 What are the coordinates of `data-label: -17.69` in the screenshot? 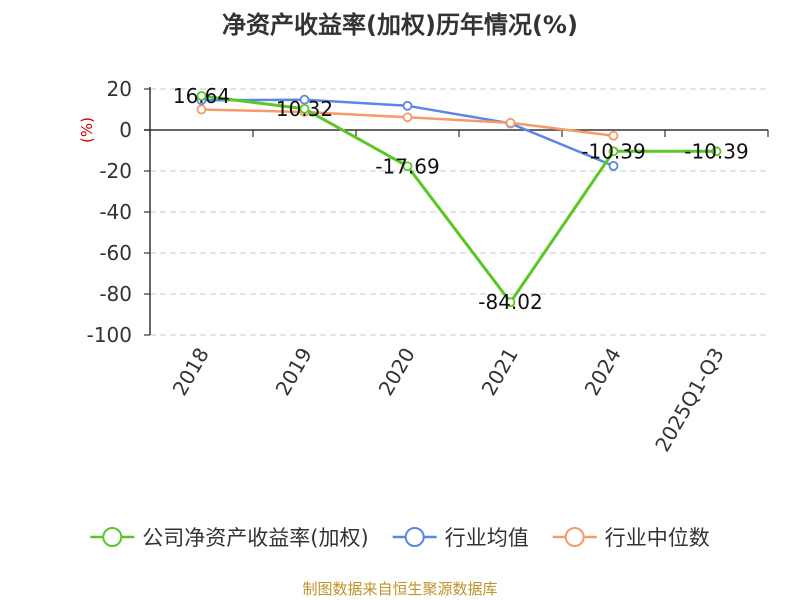 It's located at (407, 166).